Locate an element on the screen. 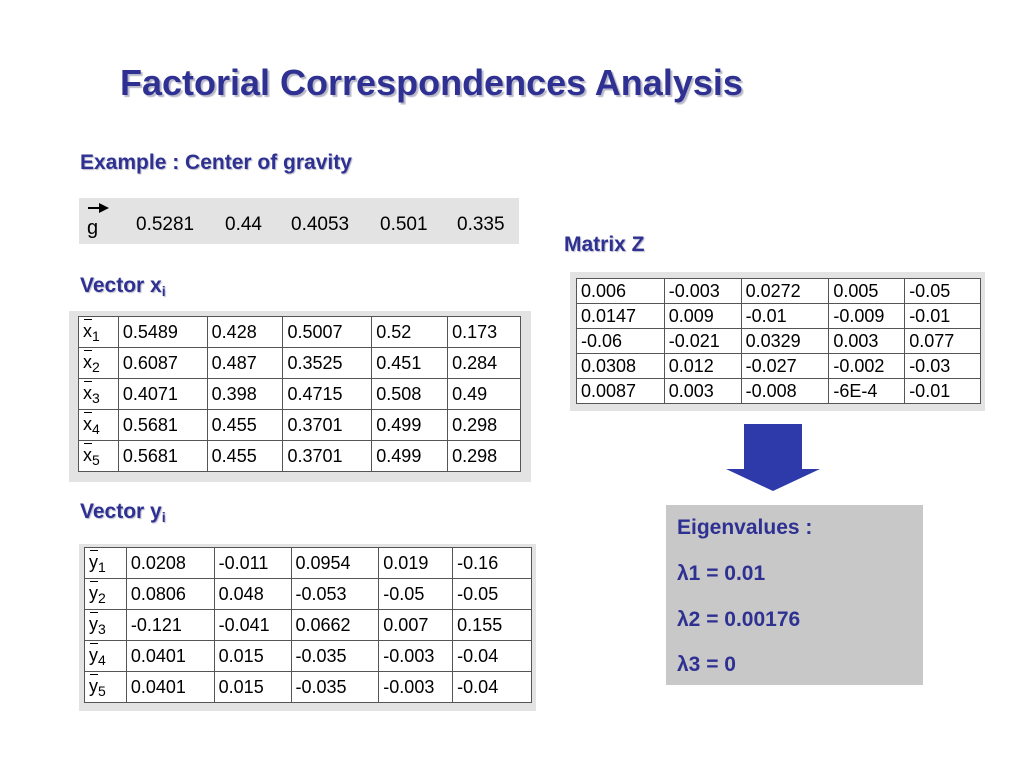  table-cell: -0.011 is located at coordinates (252, 563).